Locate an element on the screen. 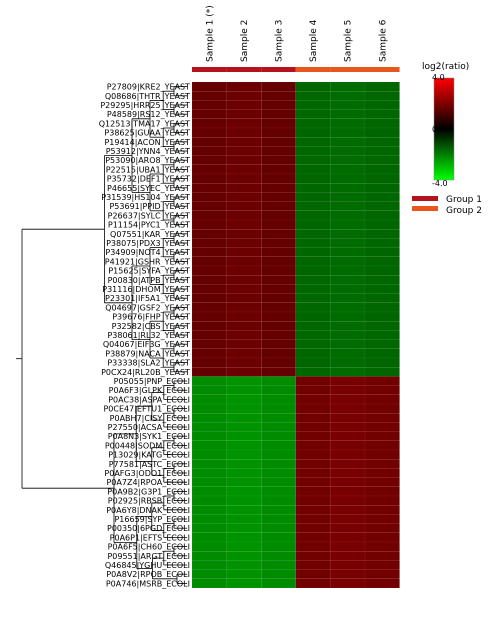 This screenshot has width=496, height=640. row-label: P0CX24|RL20B_YEAST is located at coordinates (145, 372).